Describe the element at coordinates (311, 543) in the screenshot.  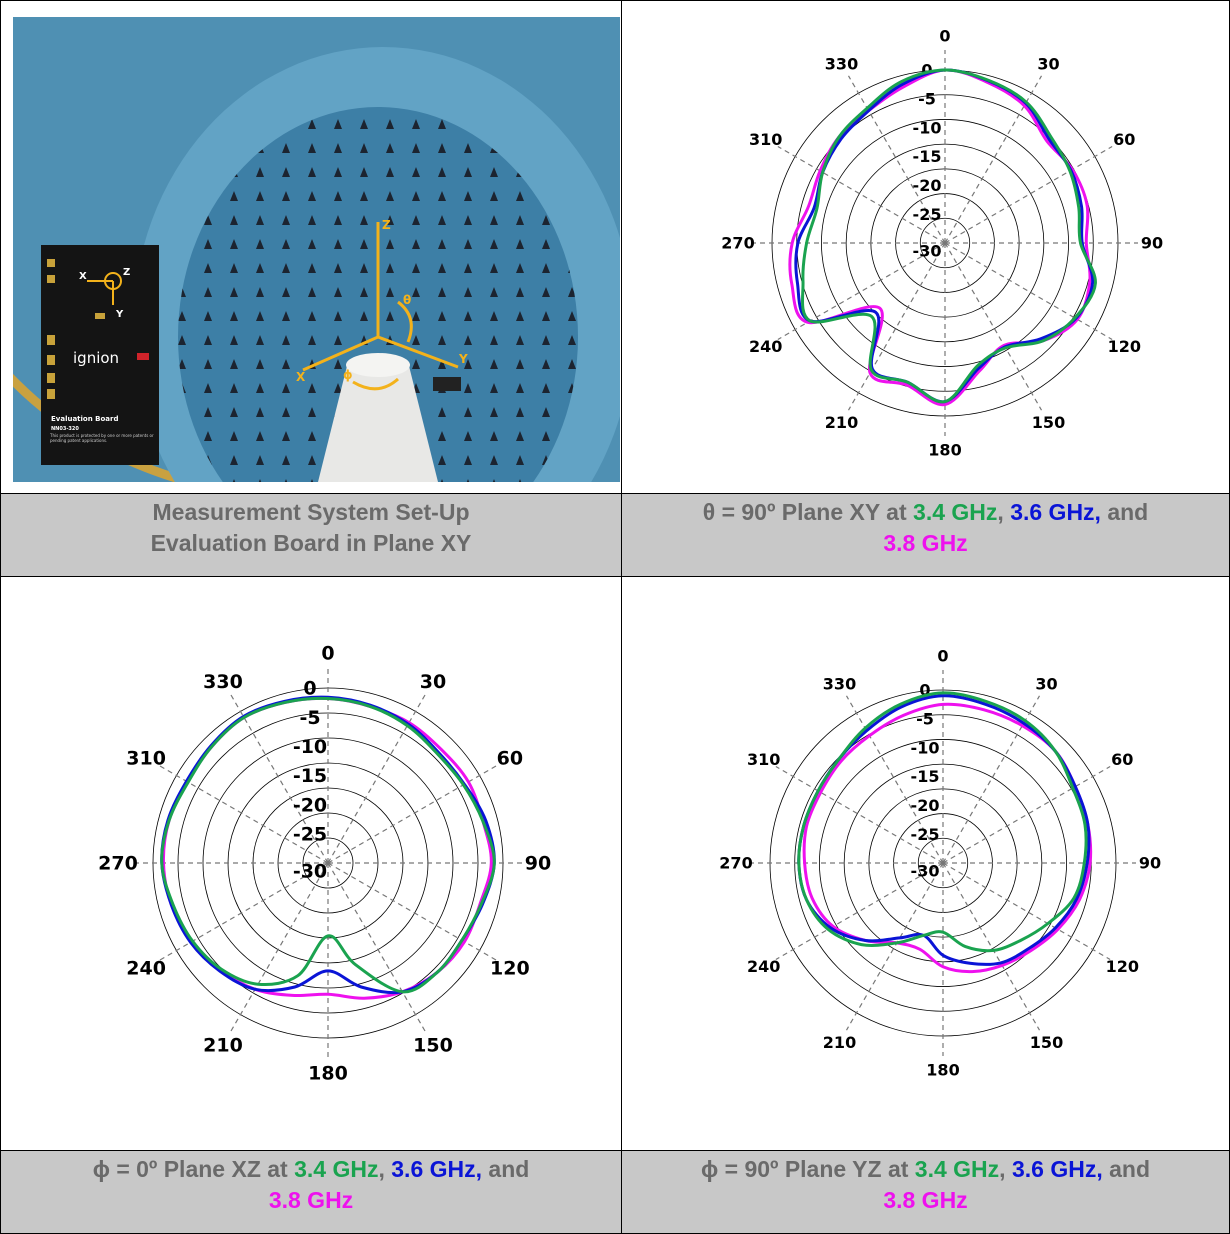
I see `caption-photo-line2: Evaluation Board in Plane XY` at that location.